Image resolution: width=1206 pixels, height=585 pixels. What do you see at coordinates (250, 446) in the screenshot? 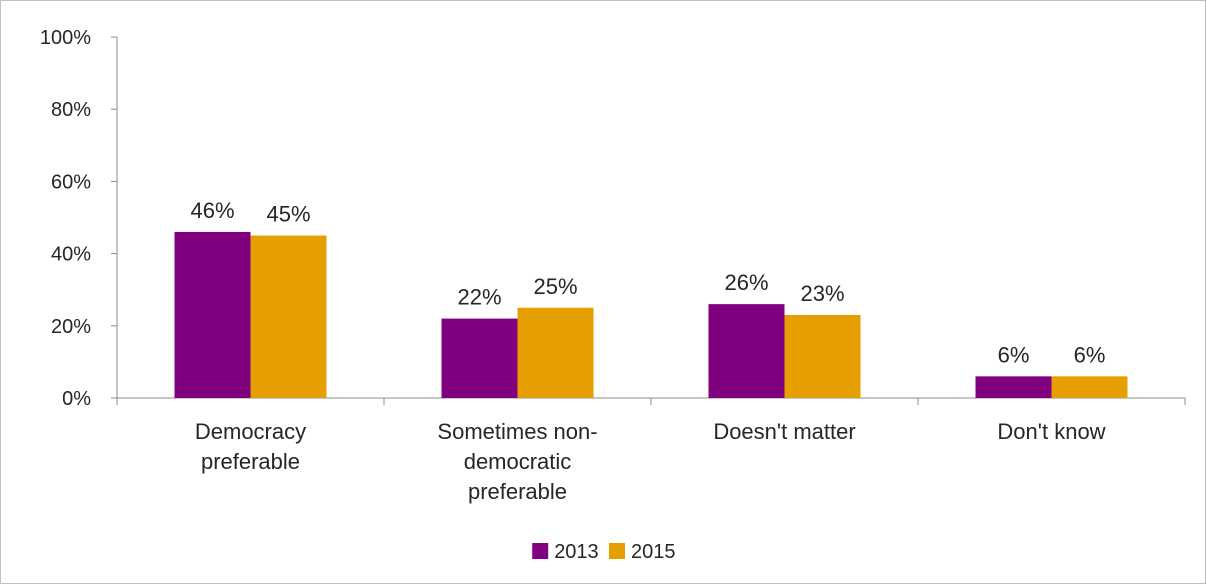
I see `category-label: Democracy preferable` at bounding box center [250, 446].